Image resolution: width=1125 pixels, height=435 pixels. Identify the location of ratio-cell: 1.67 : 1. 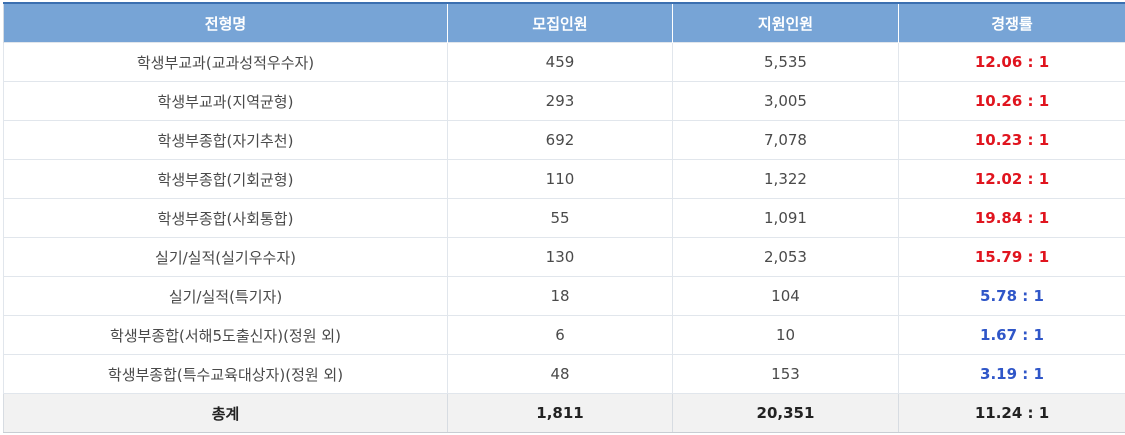
(1011, 335).